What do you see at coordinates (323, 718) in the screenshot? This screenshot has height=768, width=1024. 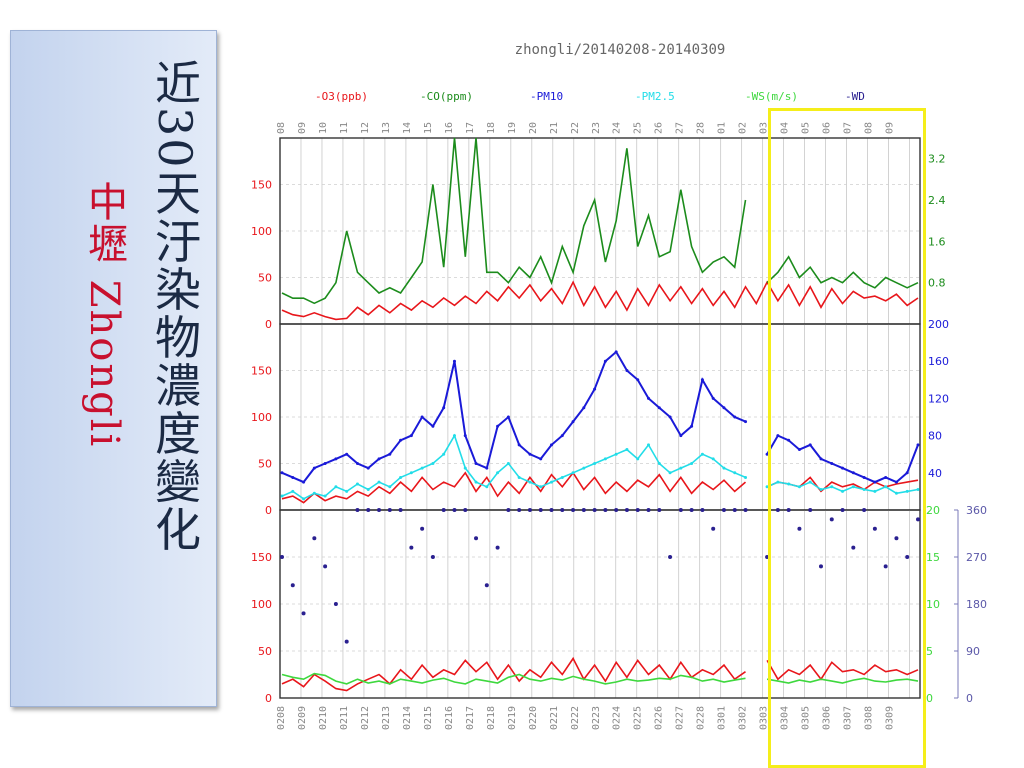 I see `bottom-tick-label: 0210` at bounding box center [323, 718].